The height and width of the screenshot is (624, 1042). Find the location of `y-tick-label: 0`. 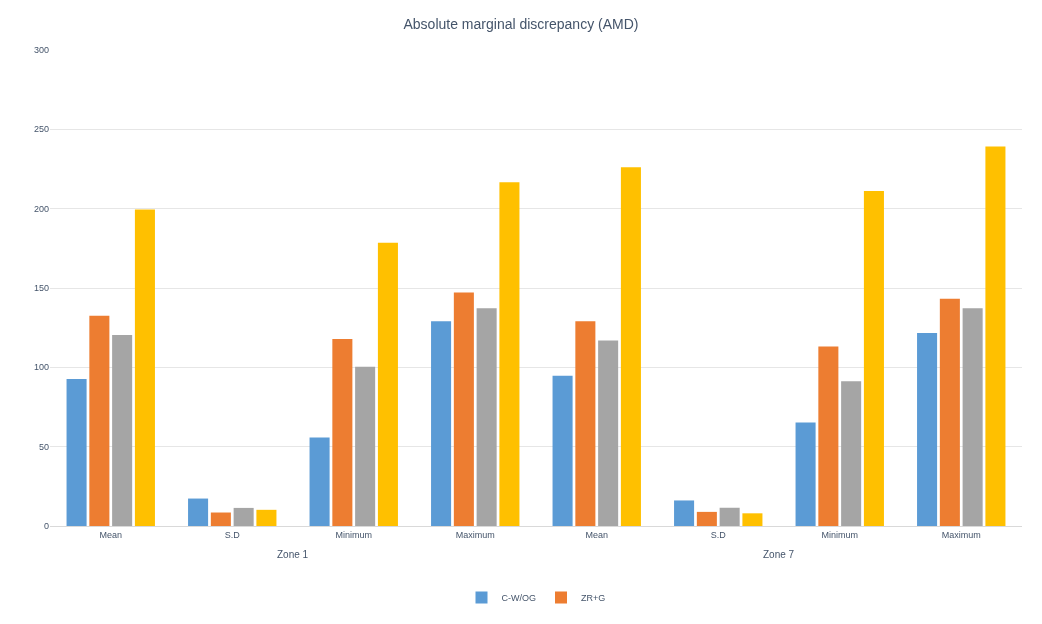

y-tick-label: 0 is located at coordinates (46, 526).